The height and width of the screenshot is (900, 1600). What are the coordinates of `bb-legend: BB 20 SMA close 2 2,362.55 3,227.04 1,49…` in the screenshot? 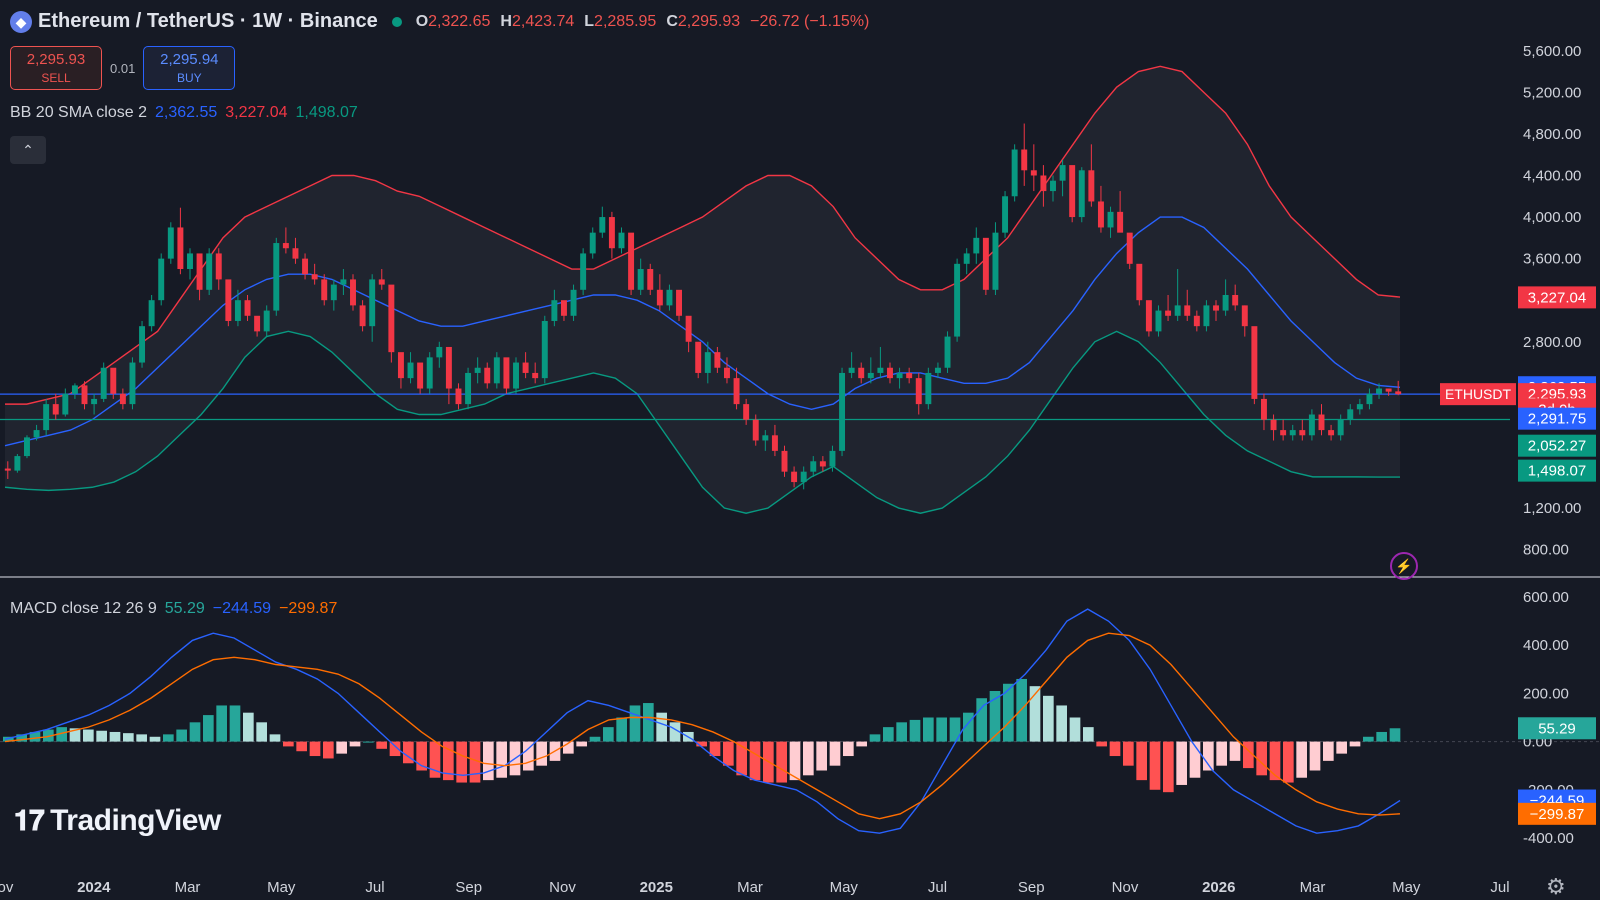 It's located at (184, 113).